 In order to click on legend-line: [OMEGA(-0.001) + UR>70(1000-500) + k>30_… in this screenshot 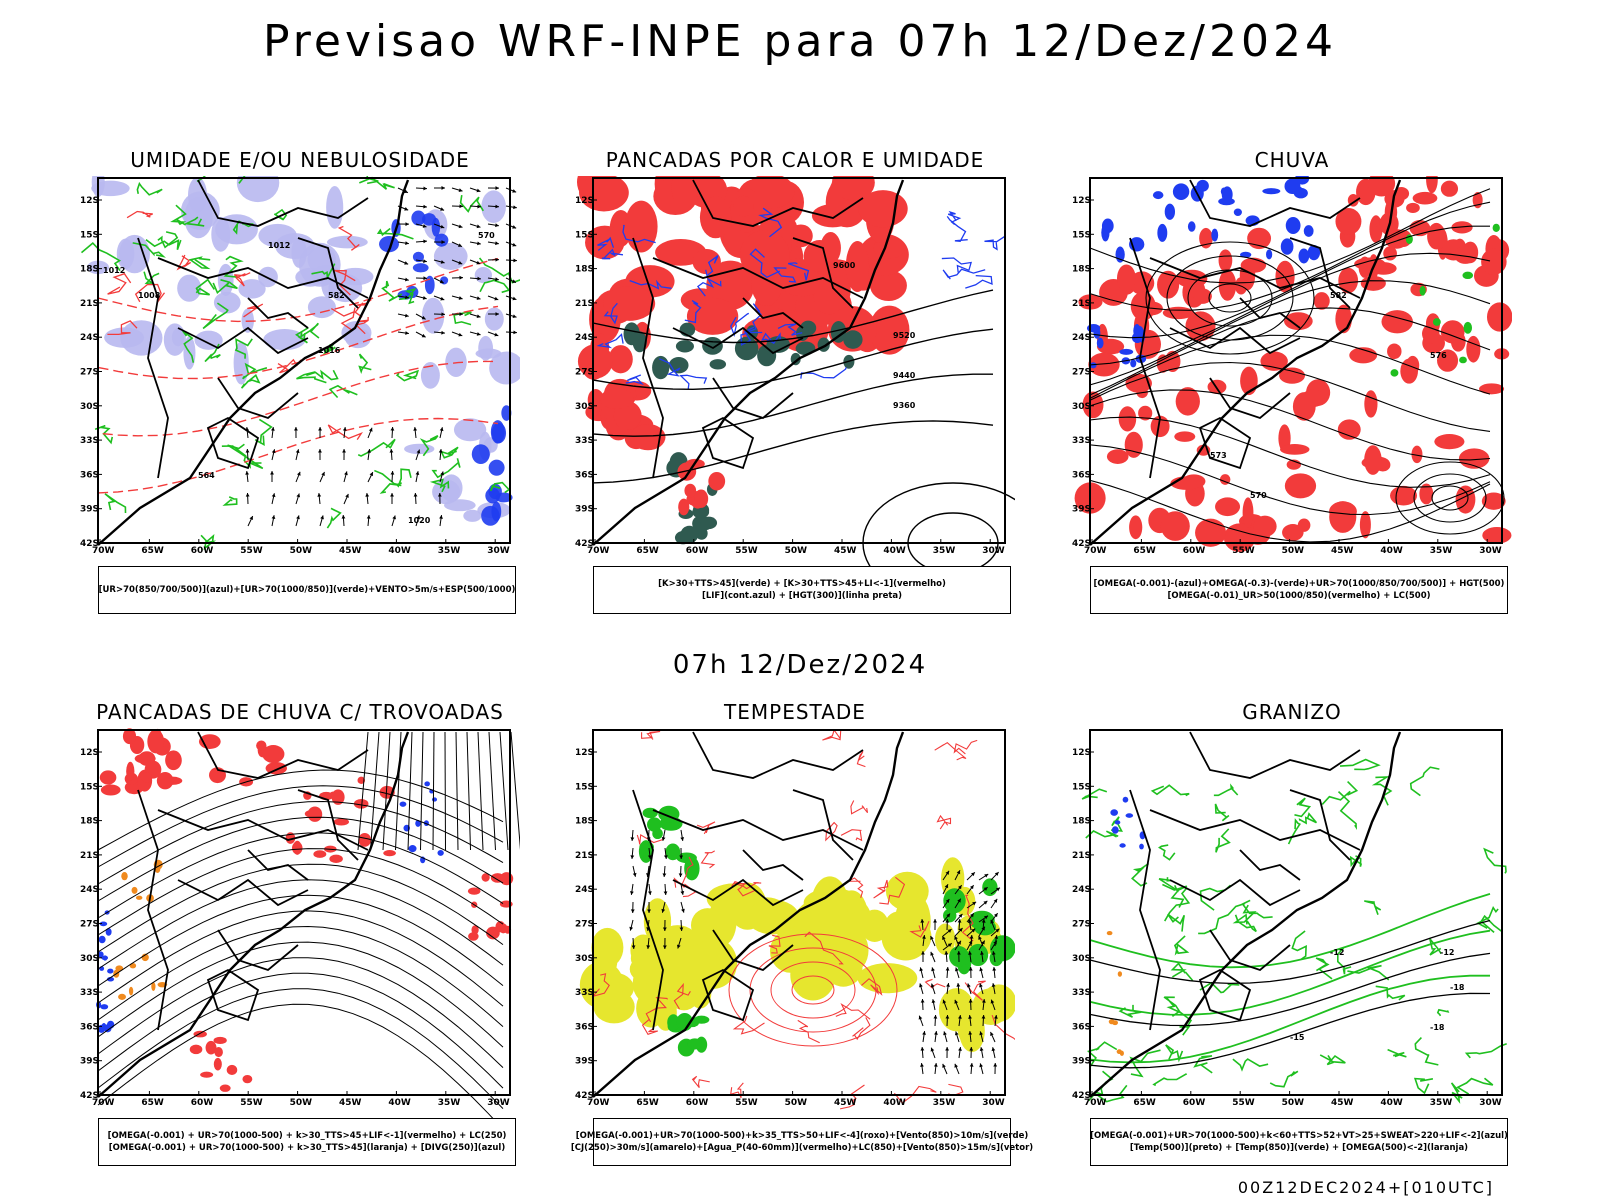, I will do `click(307, 1136)`.